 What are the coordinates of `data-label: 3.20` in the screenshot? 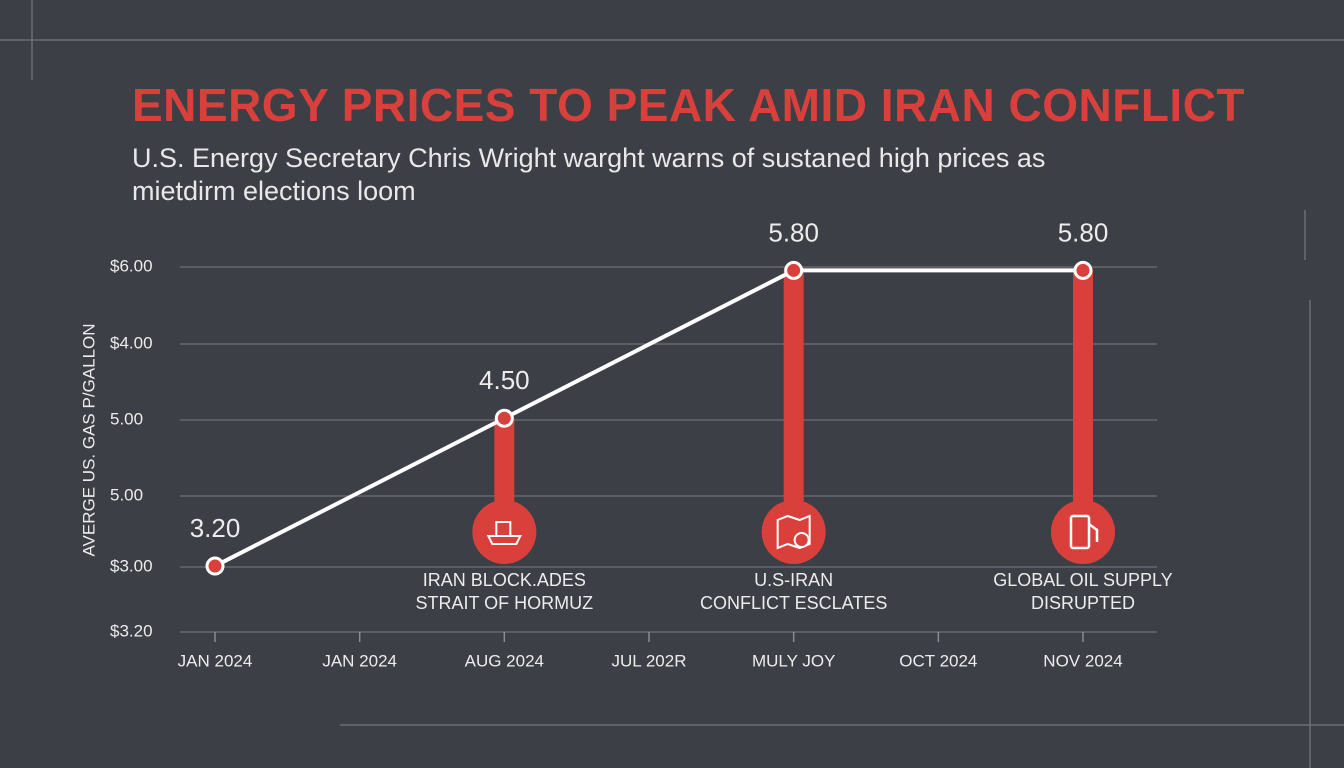 It's located at (215, 528).